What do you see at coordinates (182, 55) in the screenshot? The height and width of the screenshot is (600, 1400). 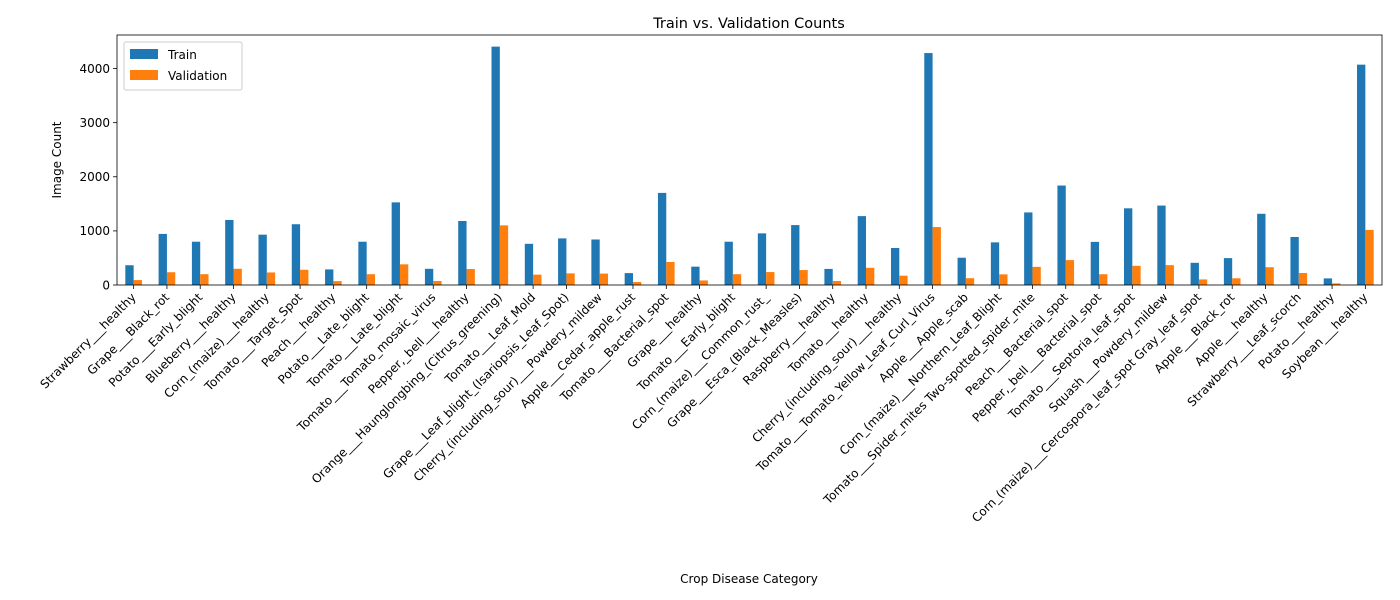 I see `legend-label-train: Train` at bounding box center [182, 55].